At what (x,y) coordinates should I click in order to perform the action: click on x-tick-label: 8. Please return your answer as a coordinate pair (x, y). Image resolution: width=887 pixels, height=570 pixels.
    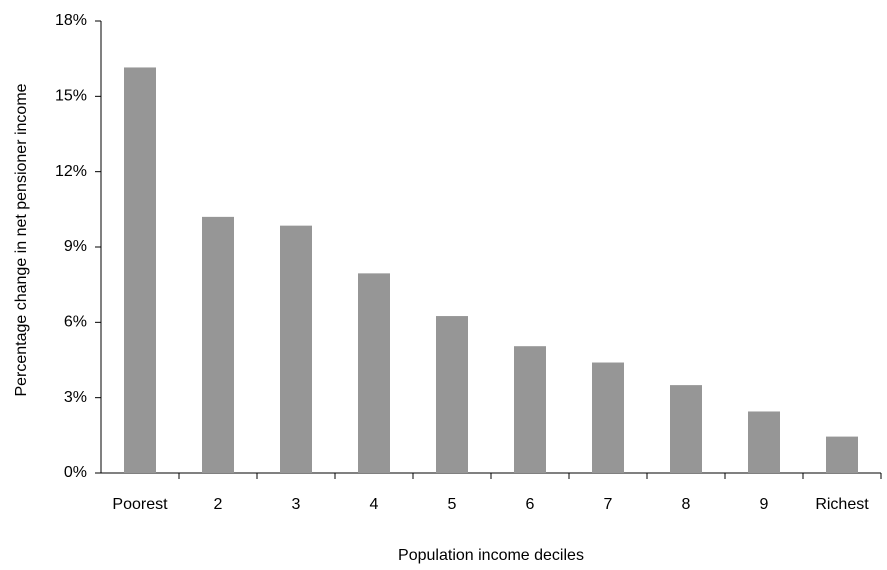
    Looking at the image, I should click on (686, 504).